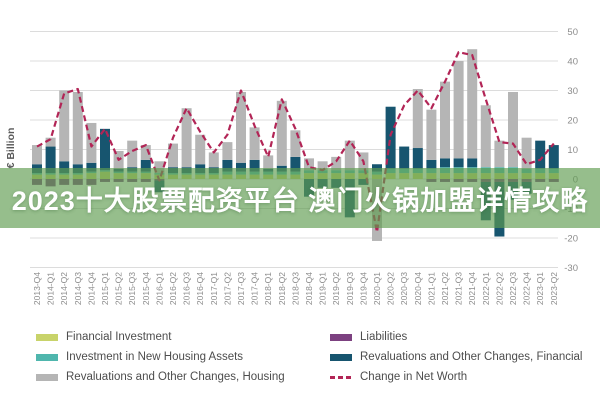 The image size is (600, 400). Describe the element at coordinates (146, 288) in the screenshot. I see `svg-text: 2015-Q4` at that location.